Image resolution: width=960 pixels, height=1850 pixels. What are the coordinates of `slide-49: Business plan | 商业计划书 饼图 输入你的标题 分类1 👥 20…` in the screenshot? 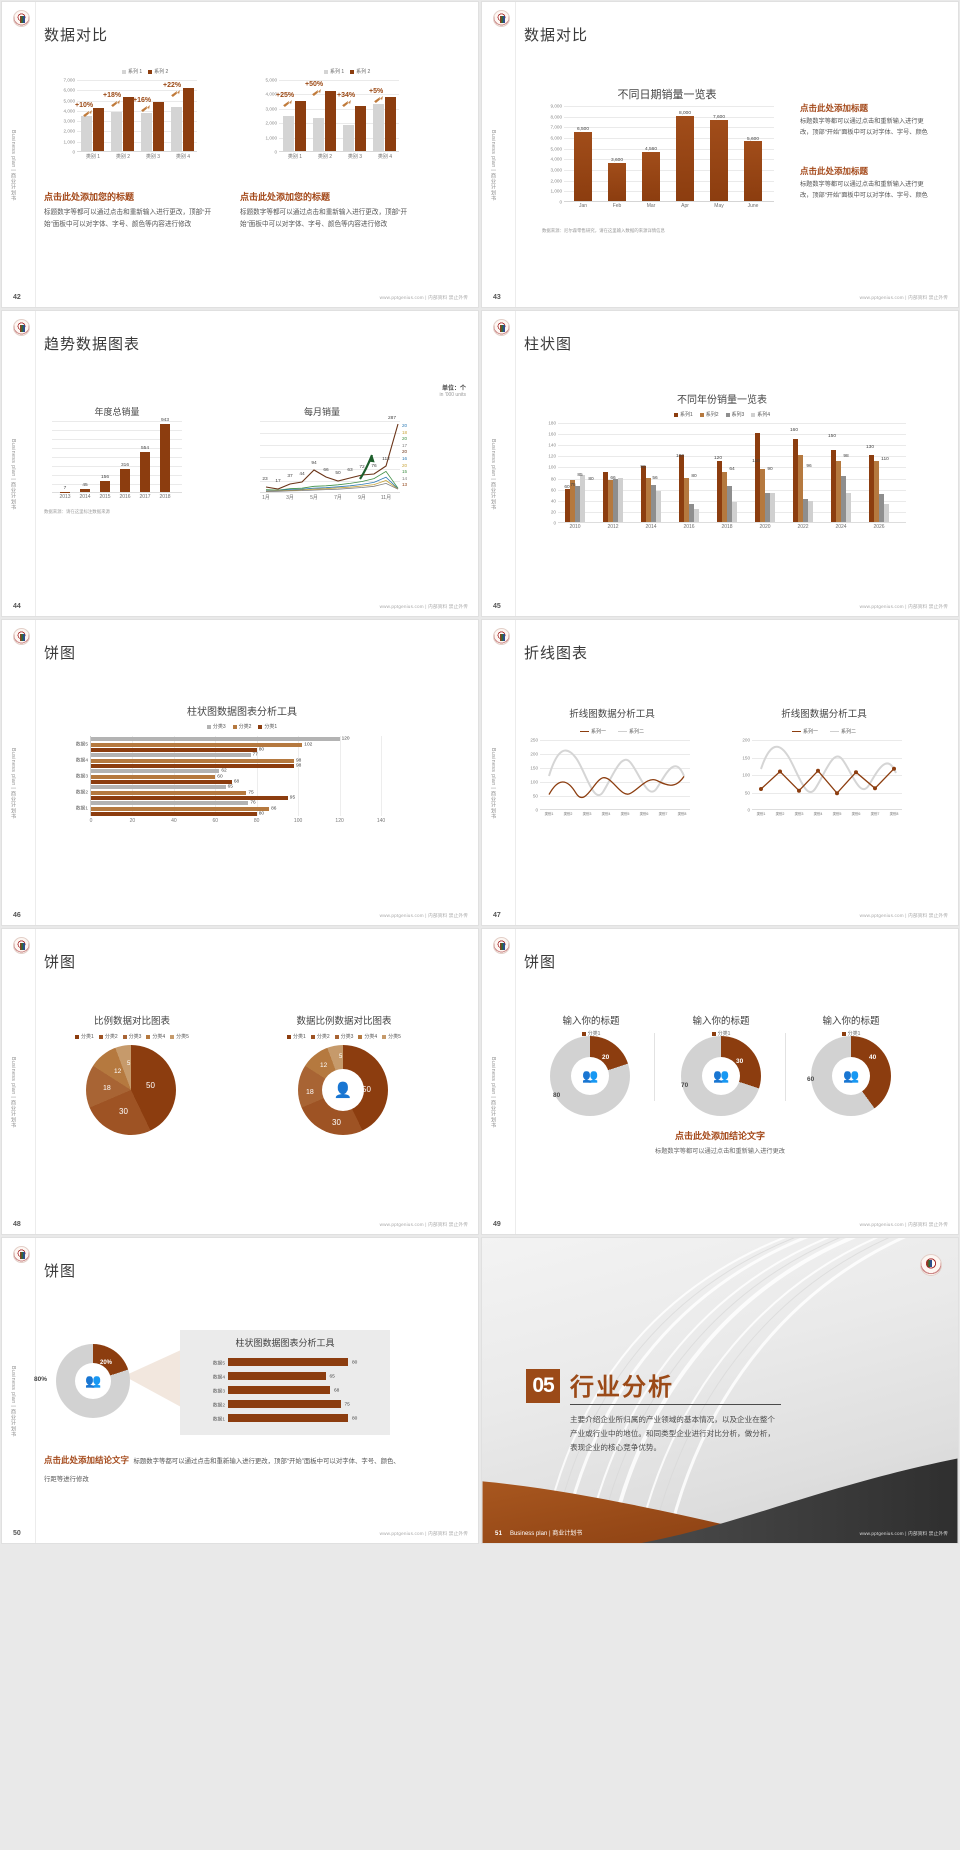 It's located at (720, 1081).